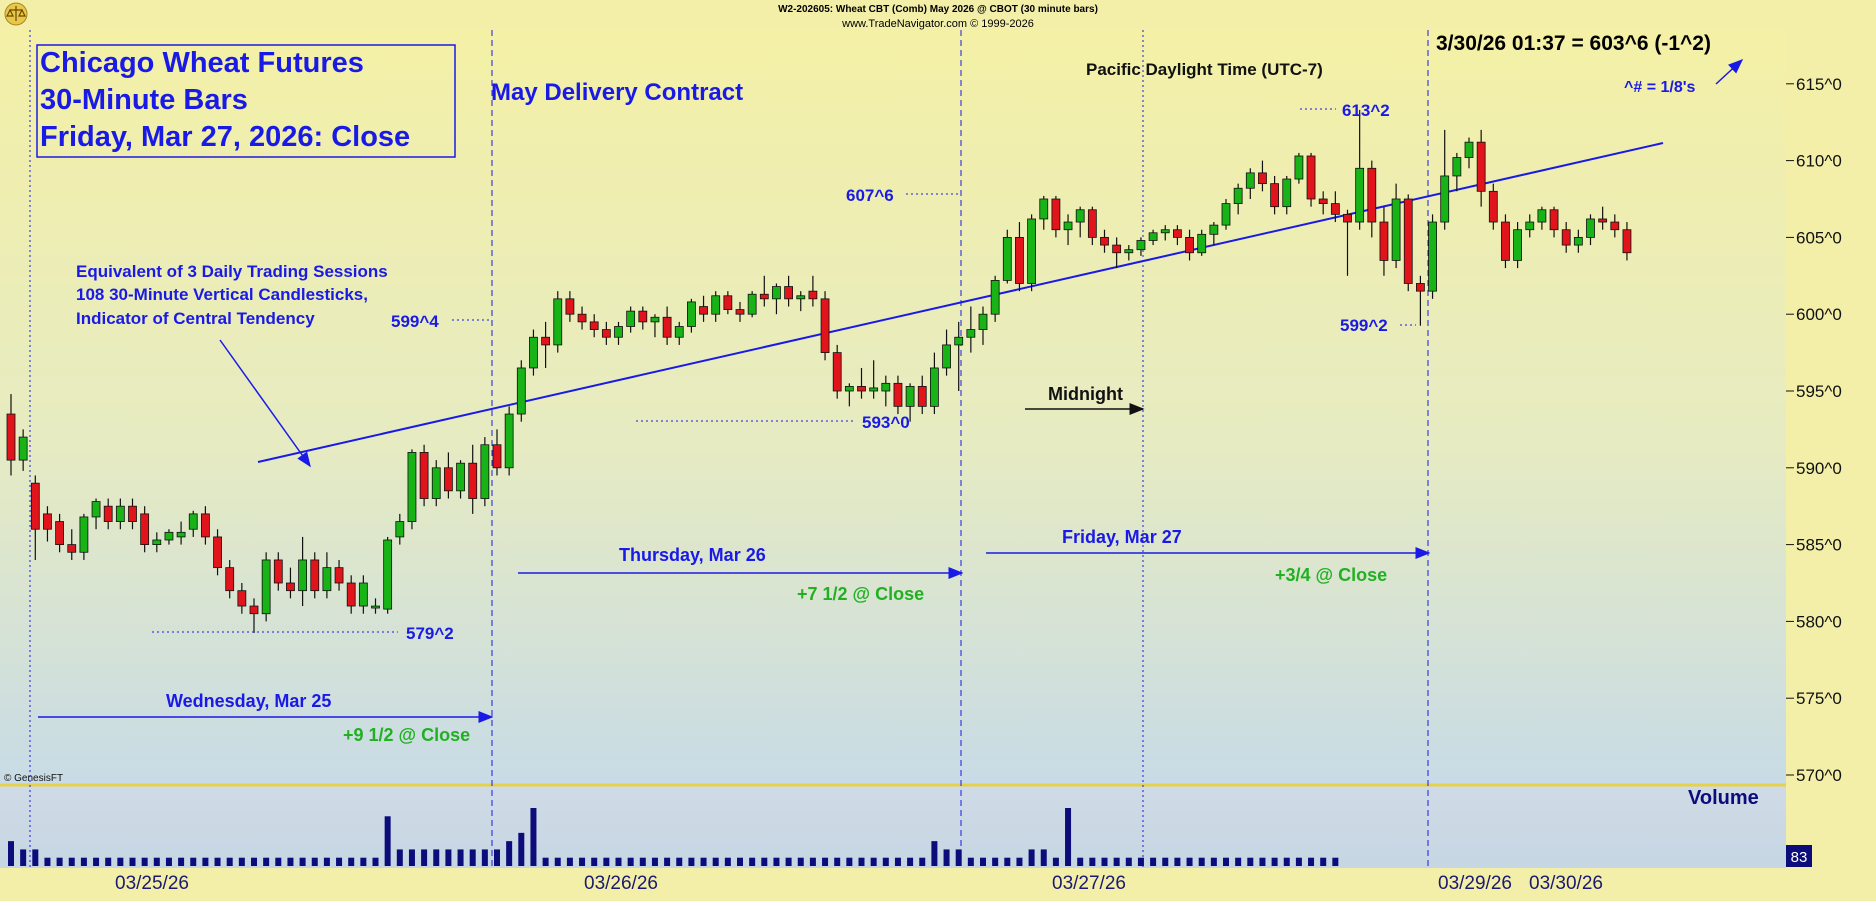 The image size is (1876, 901). I want to click on title-box, so click(246, 101).